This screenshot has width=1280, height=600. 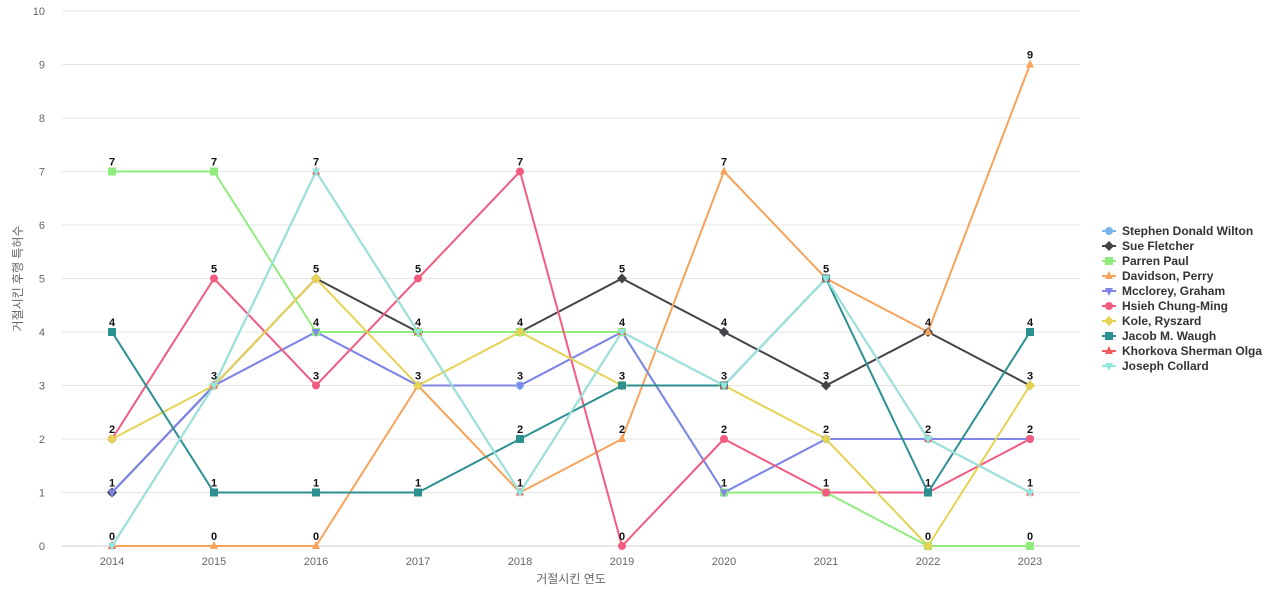 What do you see at coordinates (826, 562) in the screenshot?
I see `x-tick-label: 2021` at bounding box center [826, 562].